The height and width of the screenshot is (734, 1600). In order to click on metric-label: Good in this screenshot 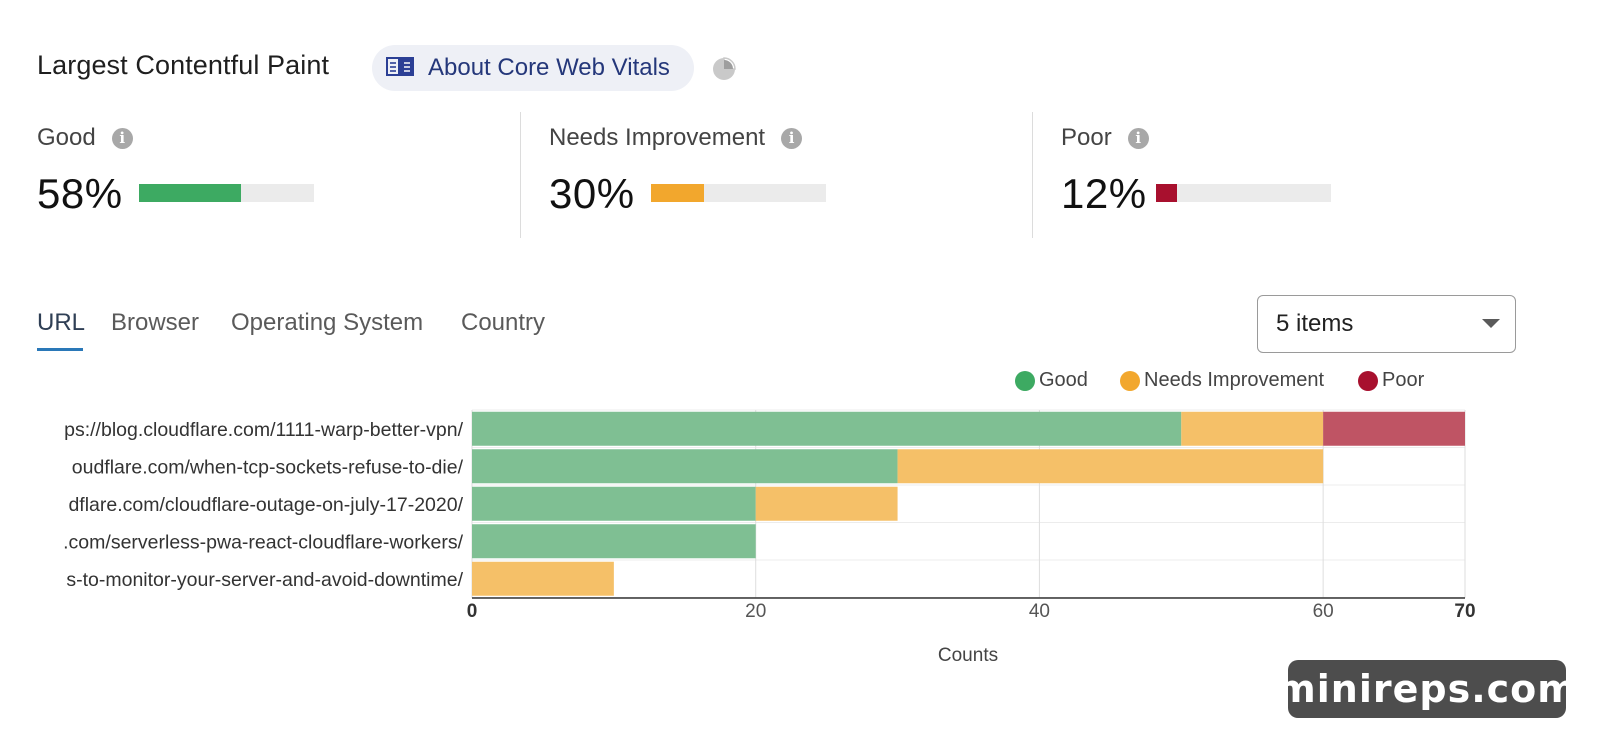, I will do `click(66, 137)`.